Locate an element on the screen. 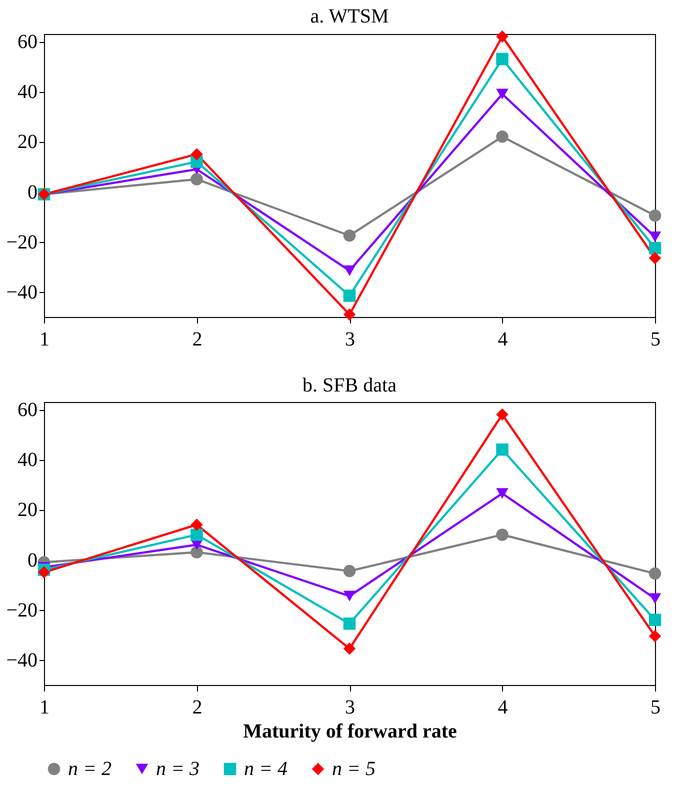 The height and width of the screenshot is (804, 675). chart-title: b. SFB data is located at coordinates (349, 385).